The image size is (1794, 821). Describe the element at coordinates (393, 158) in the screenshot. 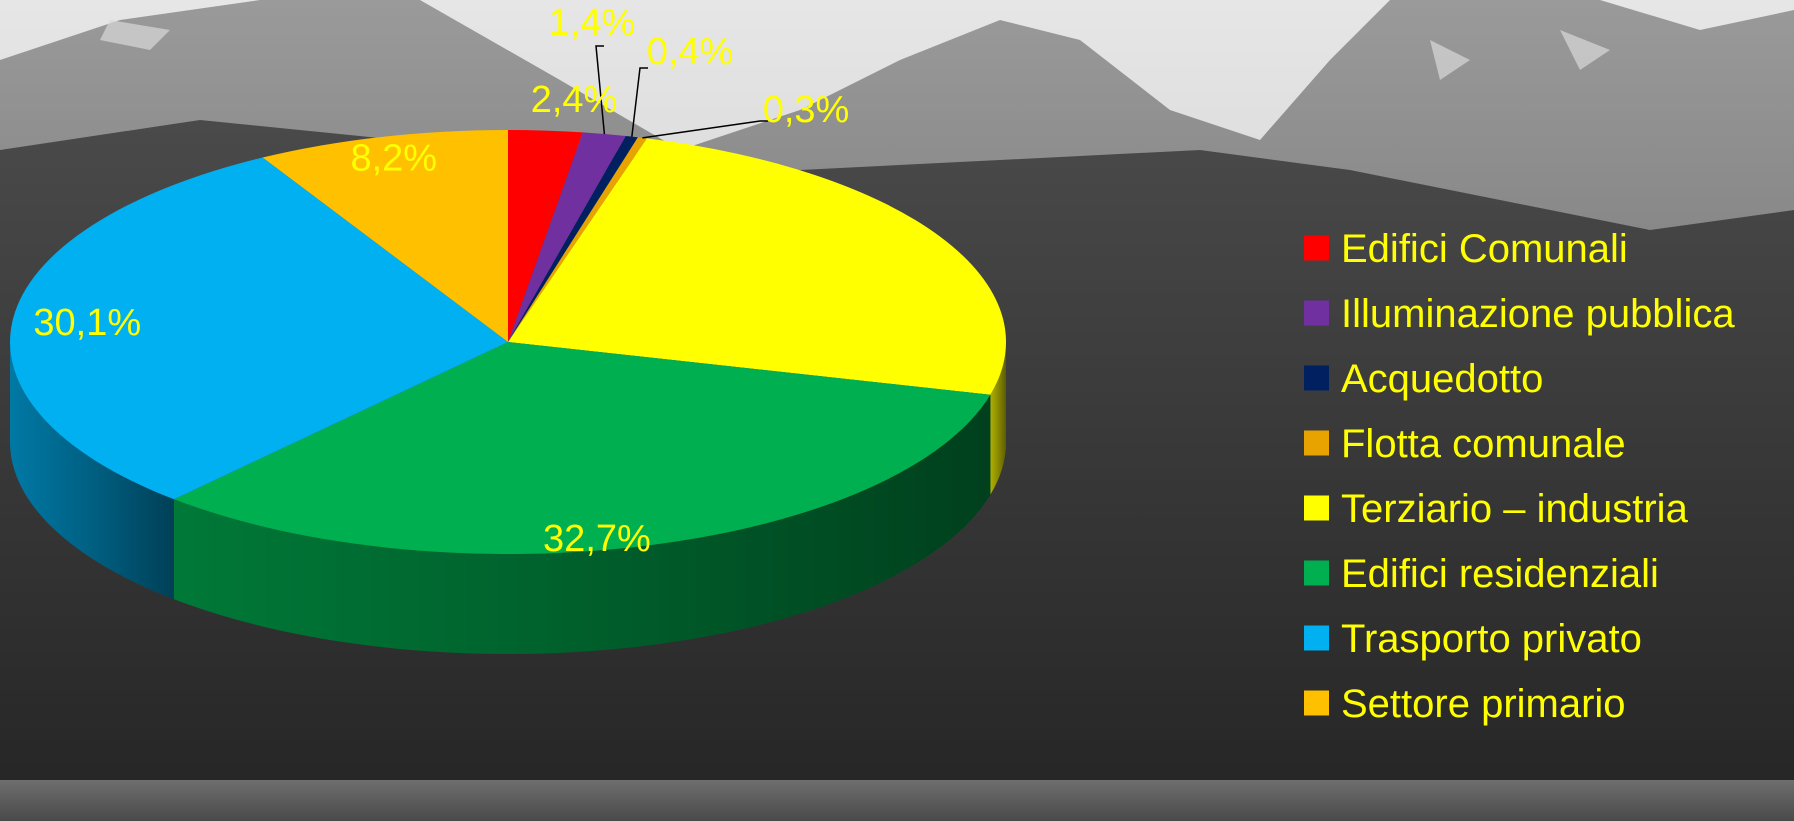

I see `data-label-7: 8,2%` at that location.